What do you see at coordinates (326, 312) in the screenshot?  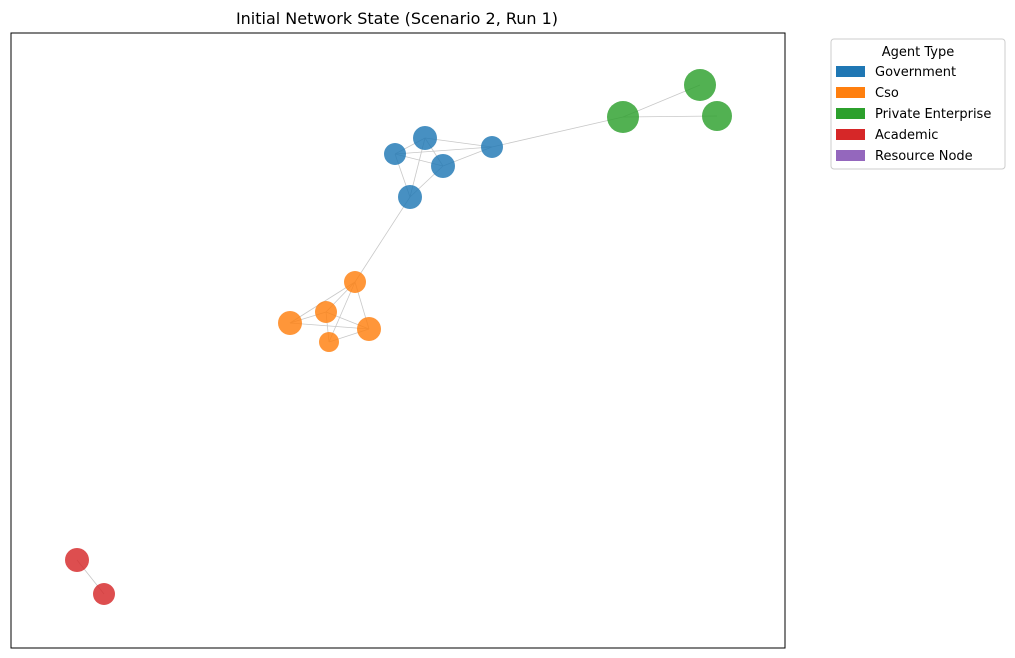 I see `node-c2` at bounding box center [326, 312].